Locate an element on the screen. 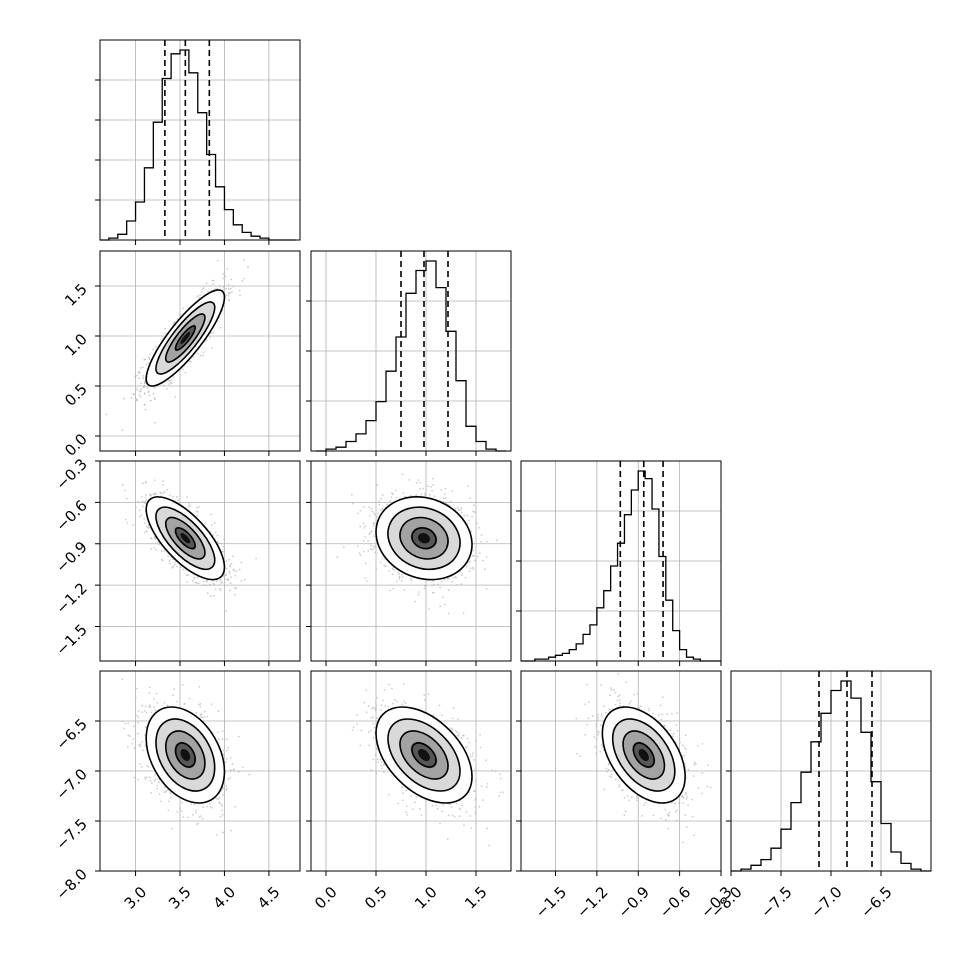 This screenshot has width=970, height=970. histogram-step is located at coordinates (411, 356).